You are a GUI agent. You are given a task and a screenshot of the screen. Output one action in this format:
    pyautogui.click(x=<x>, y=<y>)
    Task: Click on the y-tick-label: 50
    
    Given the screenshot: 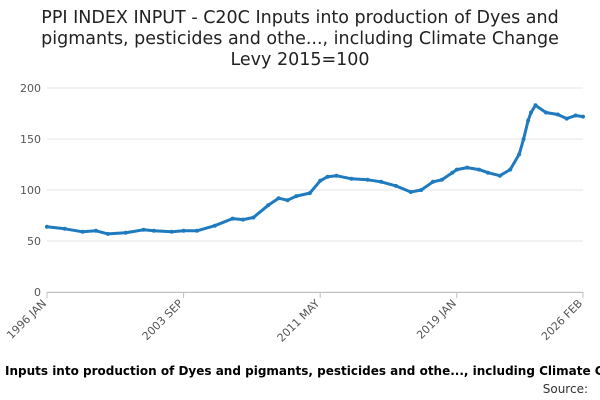 What is the action you would take?
    pyautogui.click(x=34, y=241)
    